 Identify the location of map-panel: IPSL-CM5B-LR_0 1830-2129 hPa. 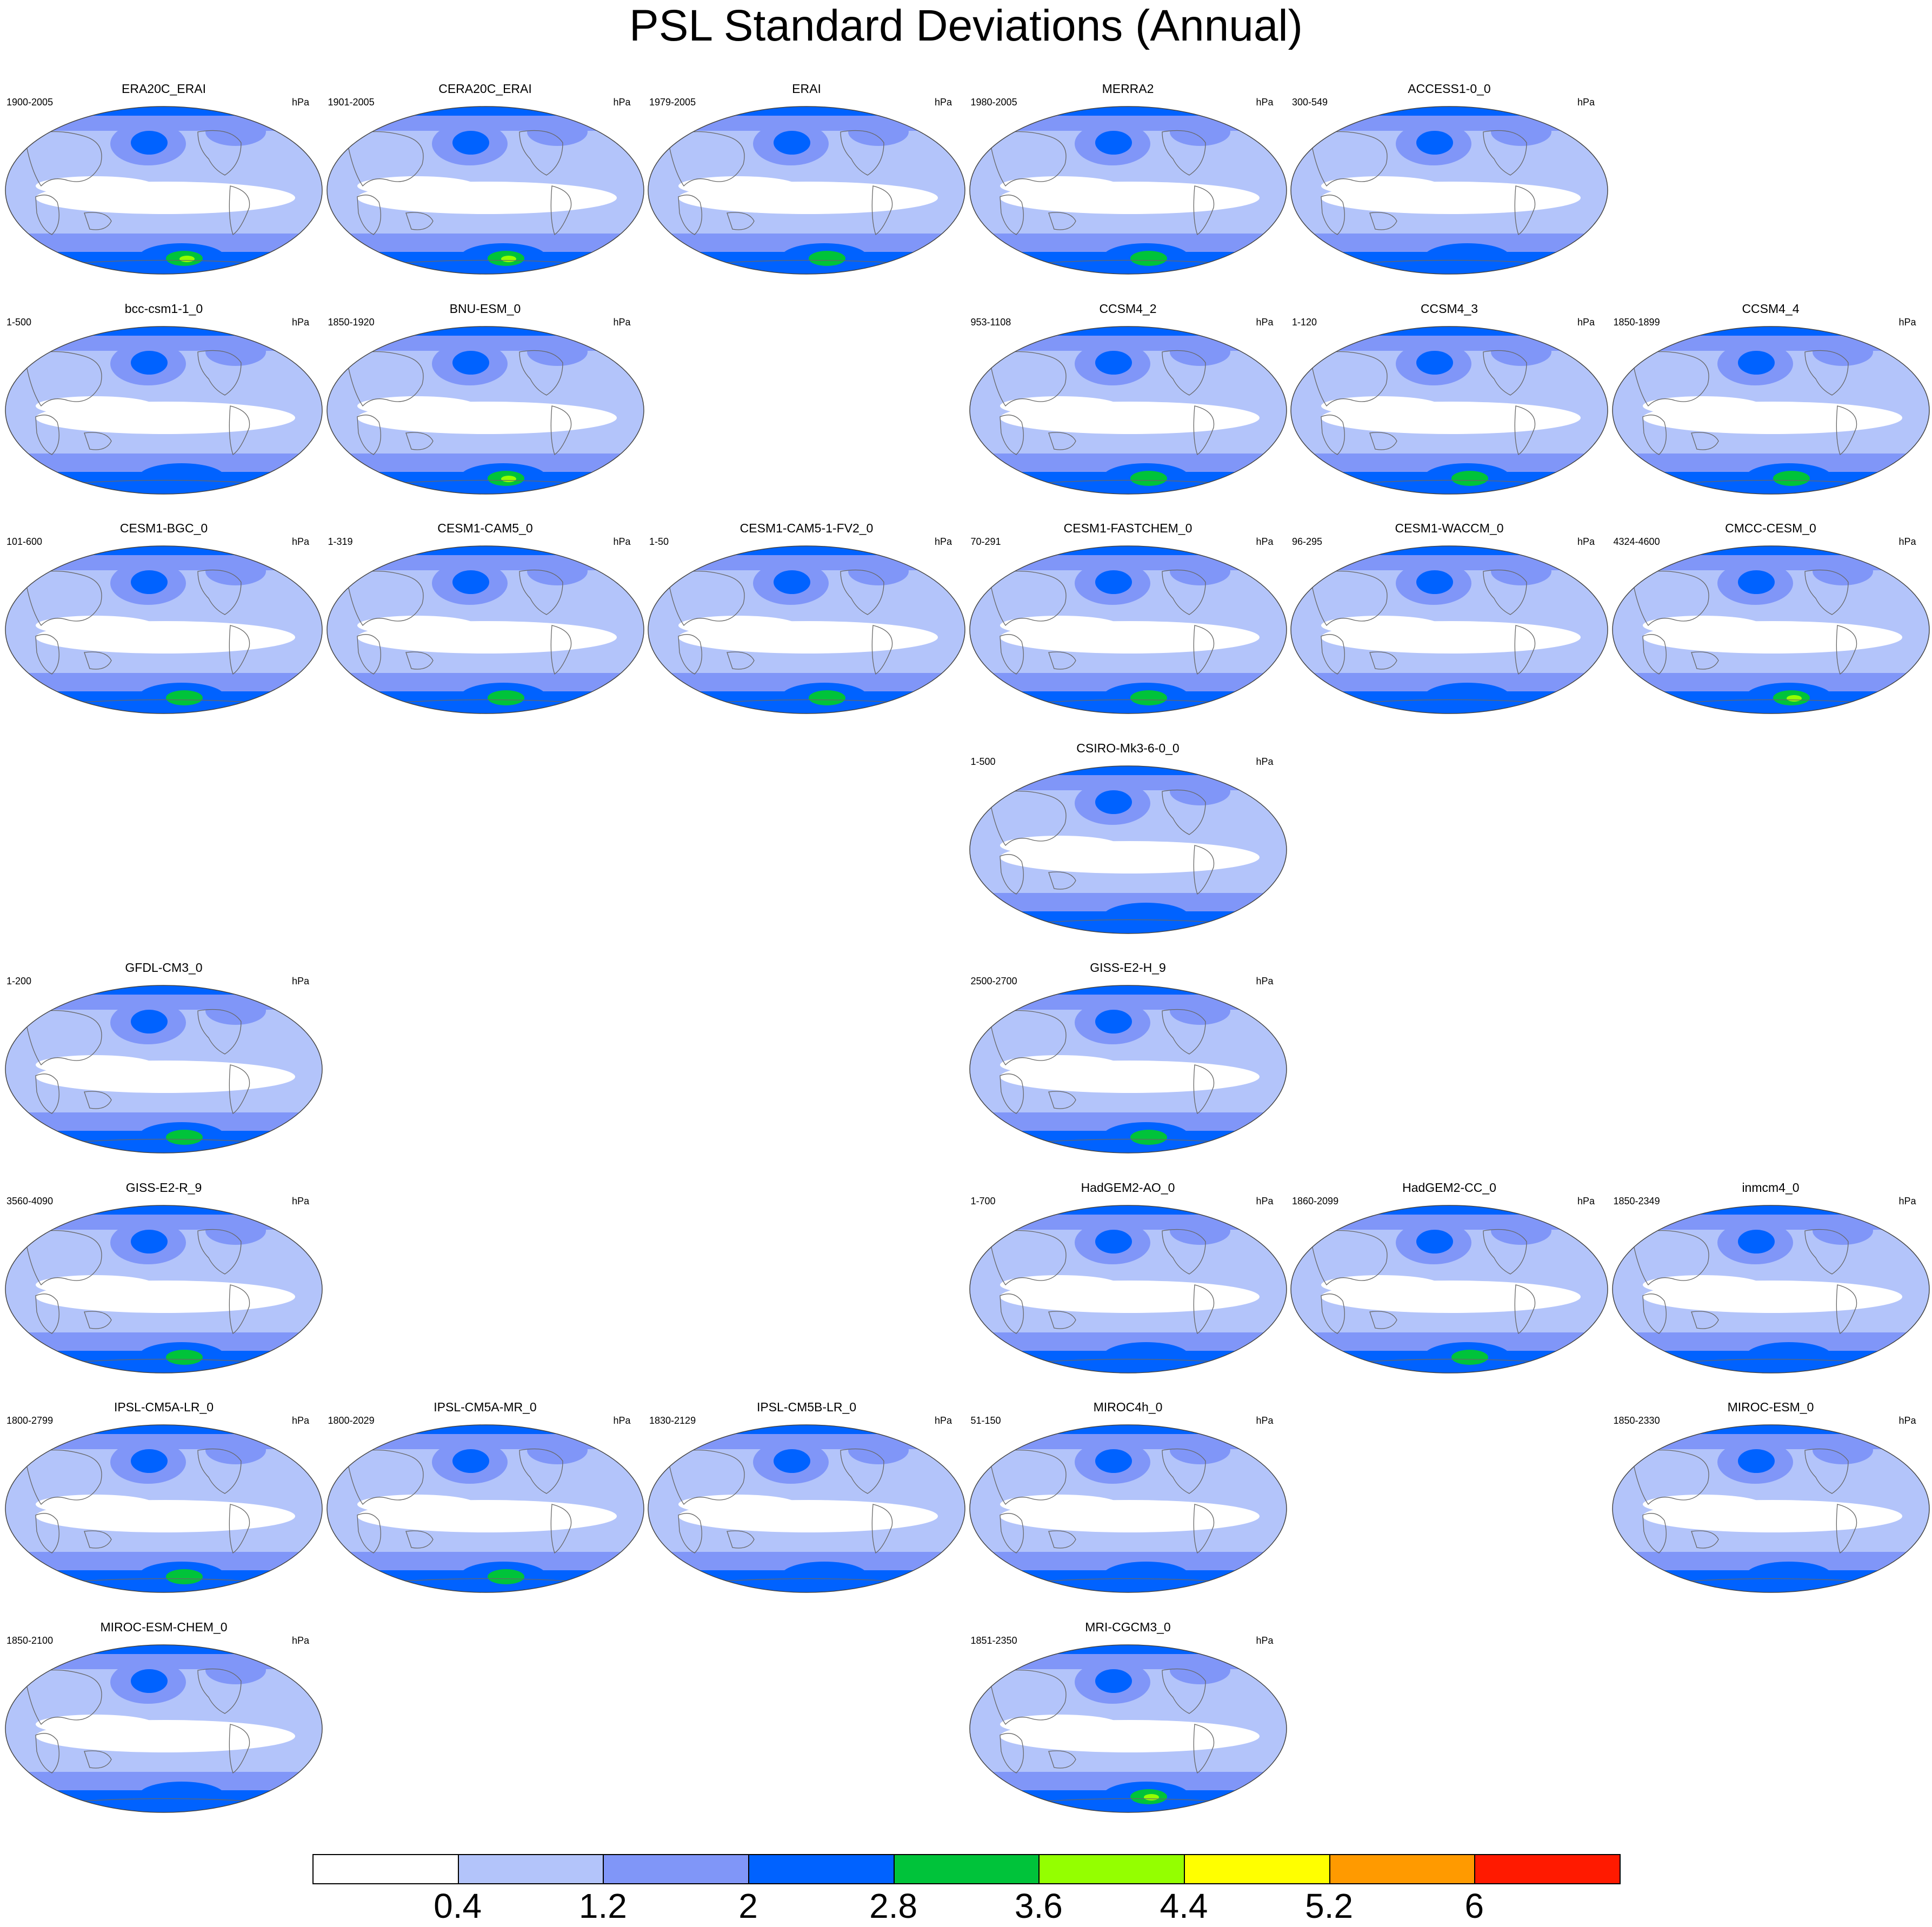
(806, 1497).